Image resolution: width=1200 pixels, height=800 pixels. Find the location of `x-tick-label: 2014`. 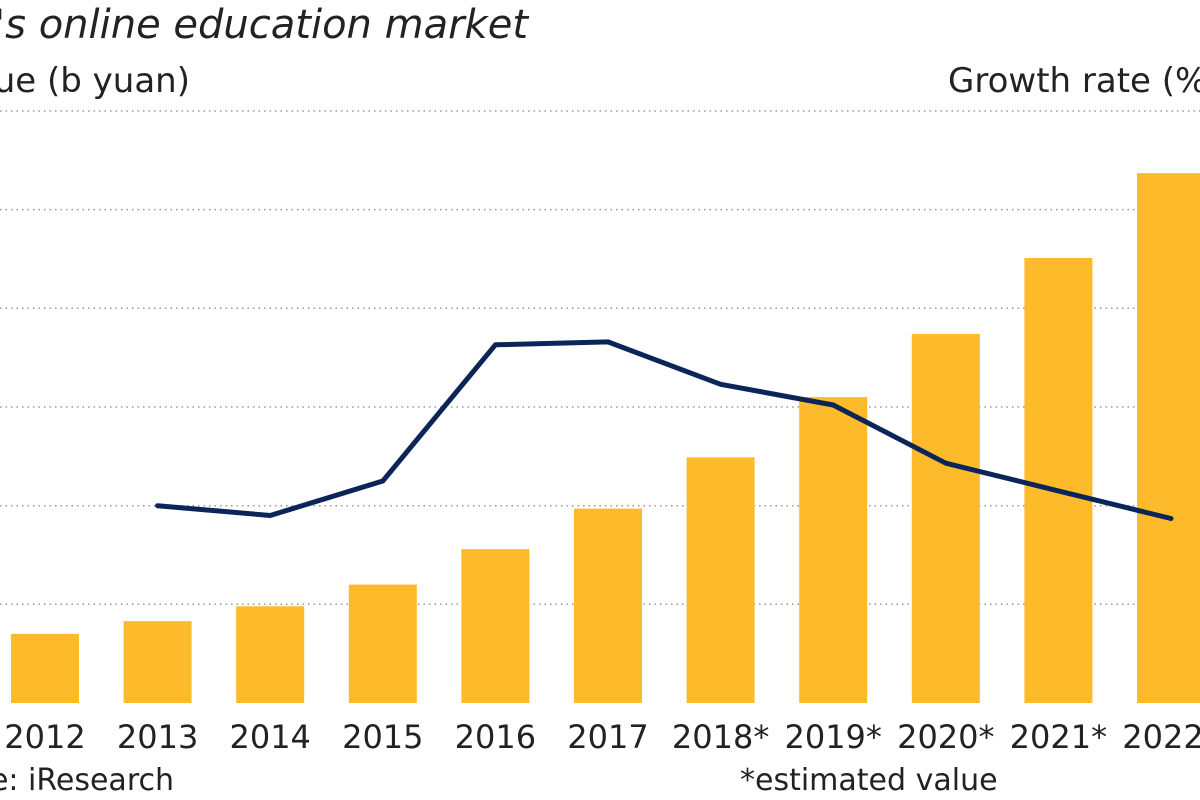

x-tick-label: 2014 is located at coordinates (269, 737).